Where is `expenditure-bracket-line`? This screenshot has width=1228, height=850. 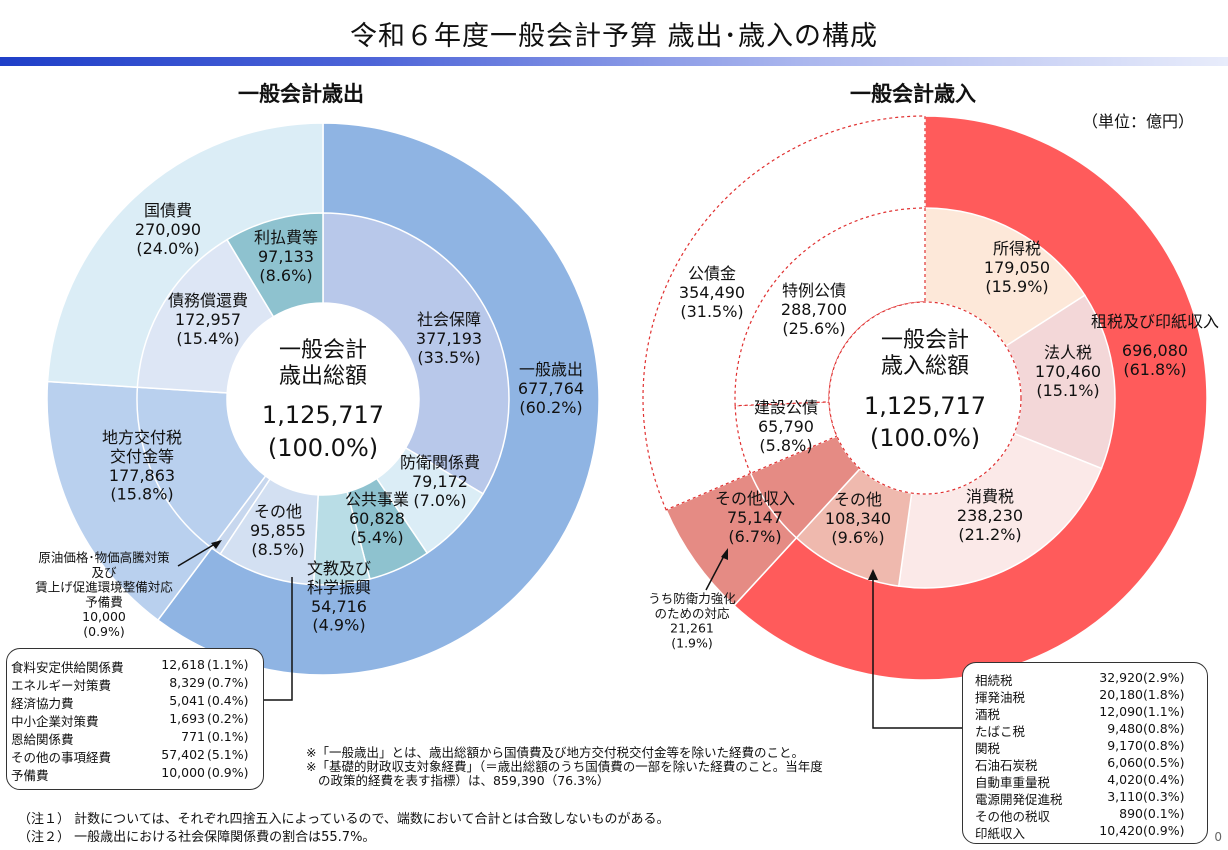
expenditure-bracket-line is located at coordinates (278, 639).